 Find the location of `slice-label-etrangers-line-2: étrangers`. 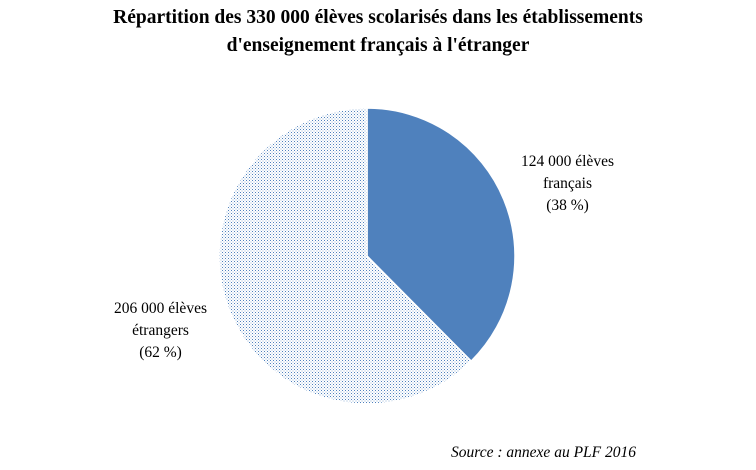

slice-label-etrangers-line-2: étrangers is located at coordinates (160, 330).